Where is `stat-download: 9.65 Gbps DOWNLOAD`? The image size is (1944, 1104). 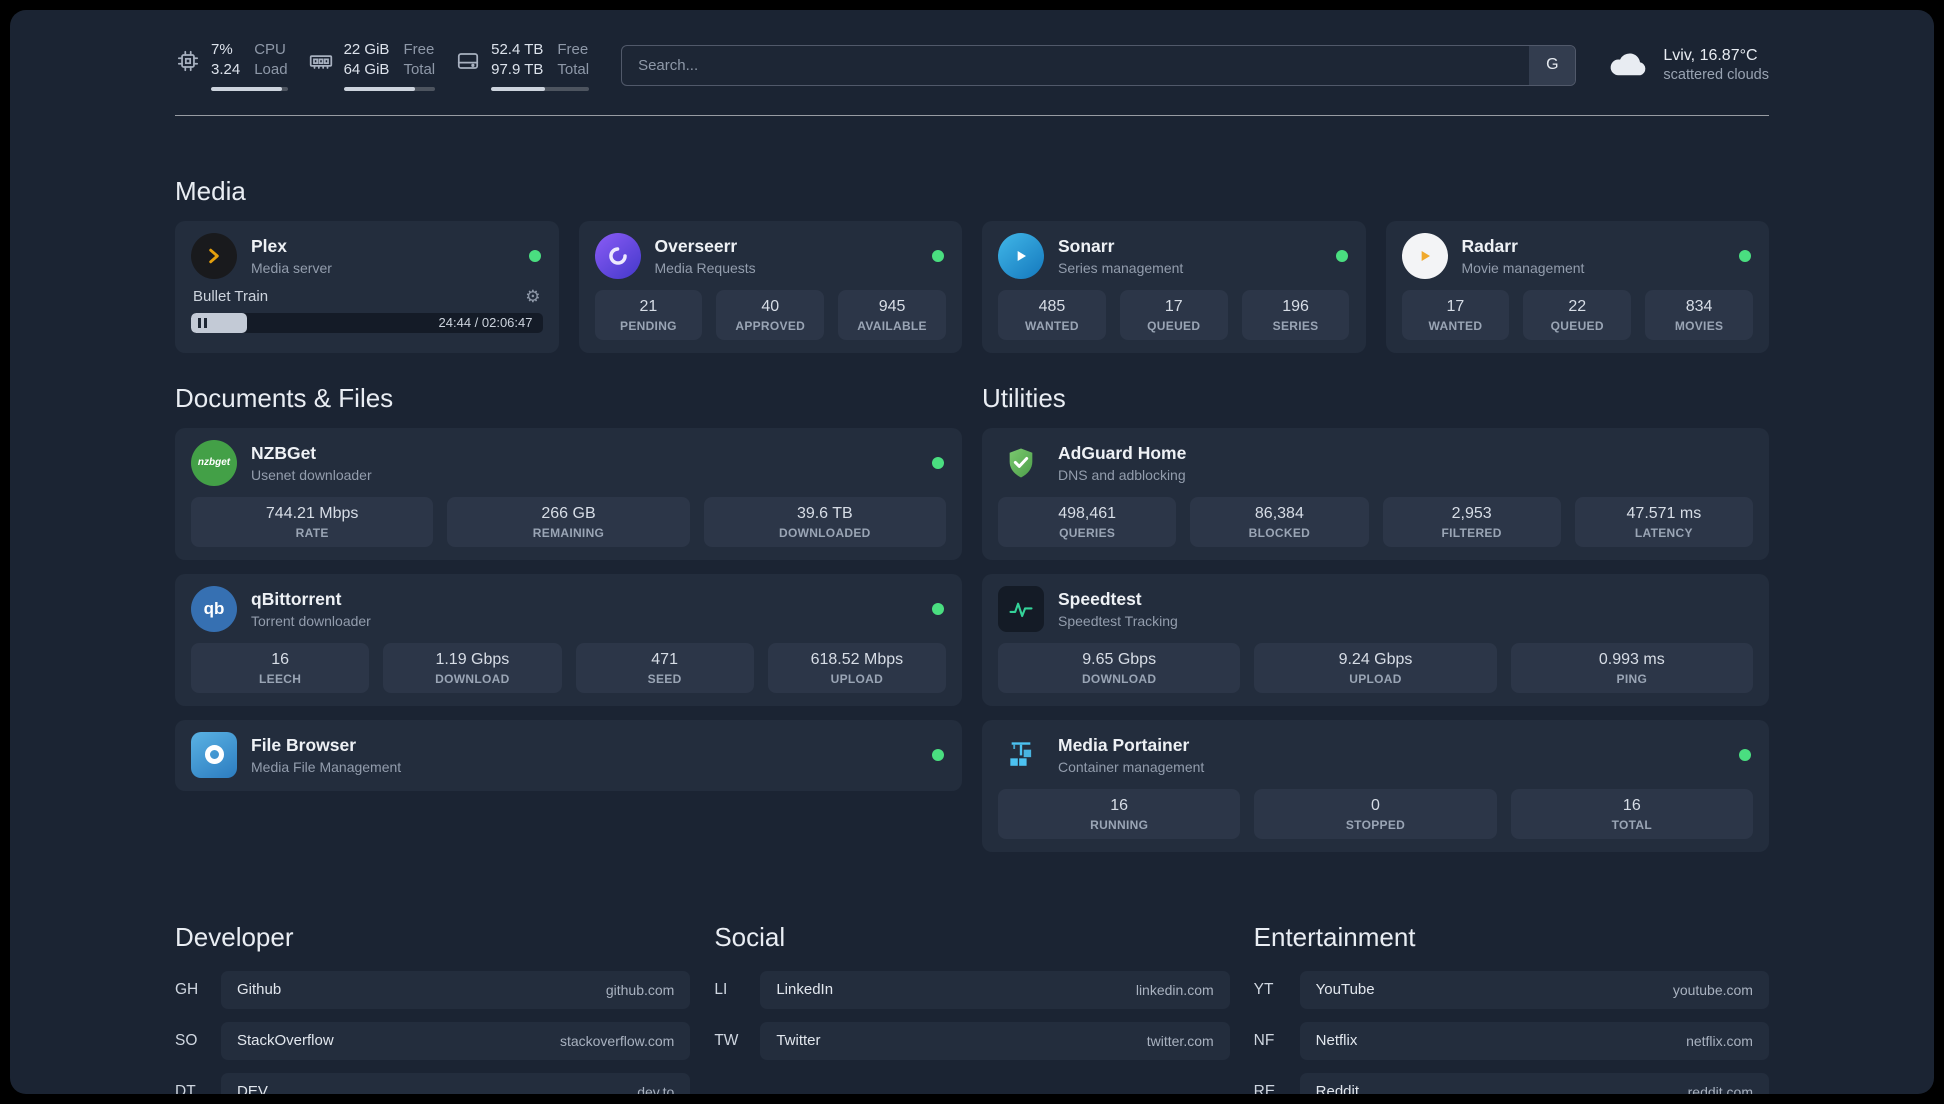 stat-download: 9.65 Gbps DOWNLOAD is located at coordinates (1119, 667).